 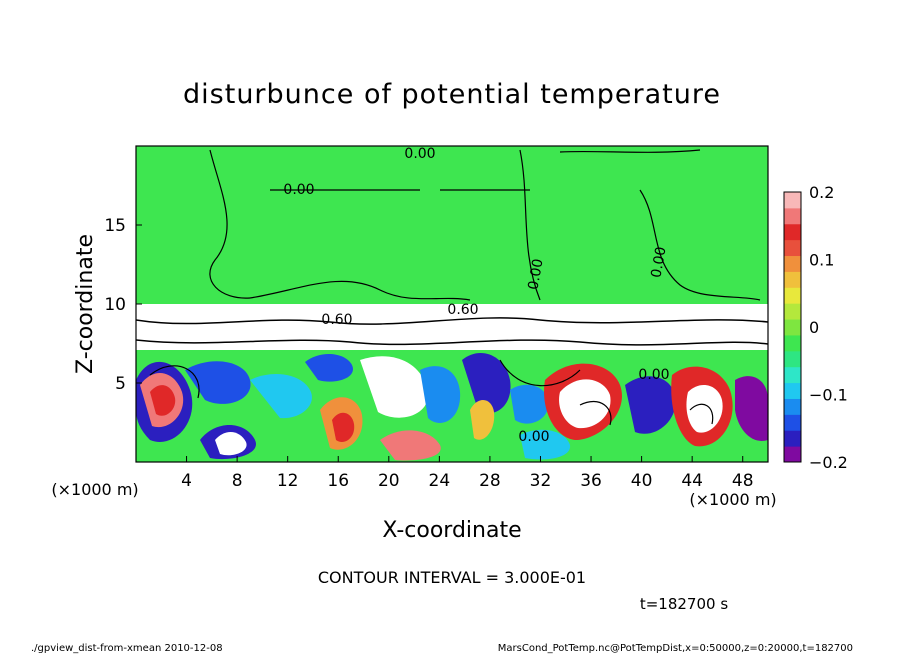 I want to click on y-tick-label: 15, so click(x=115, y=226).